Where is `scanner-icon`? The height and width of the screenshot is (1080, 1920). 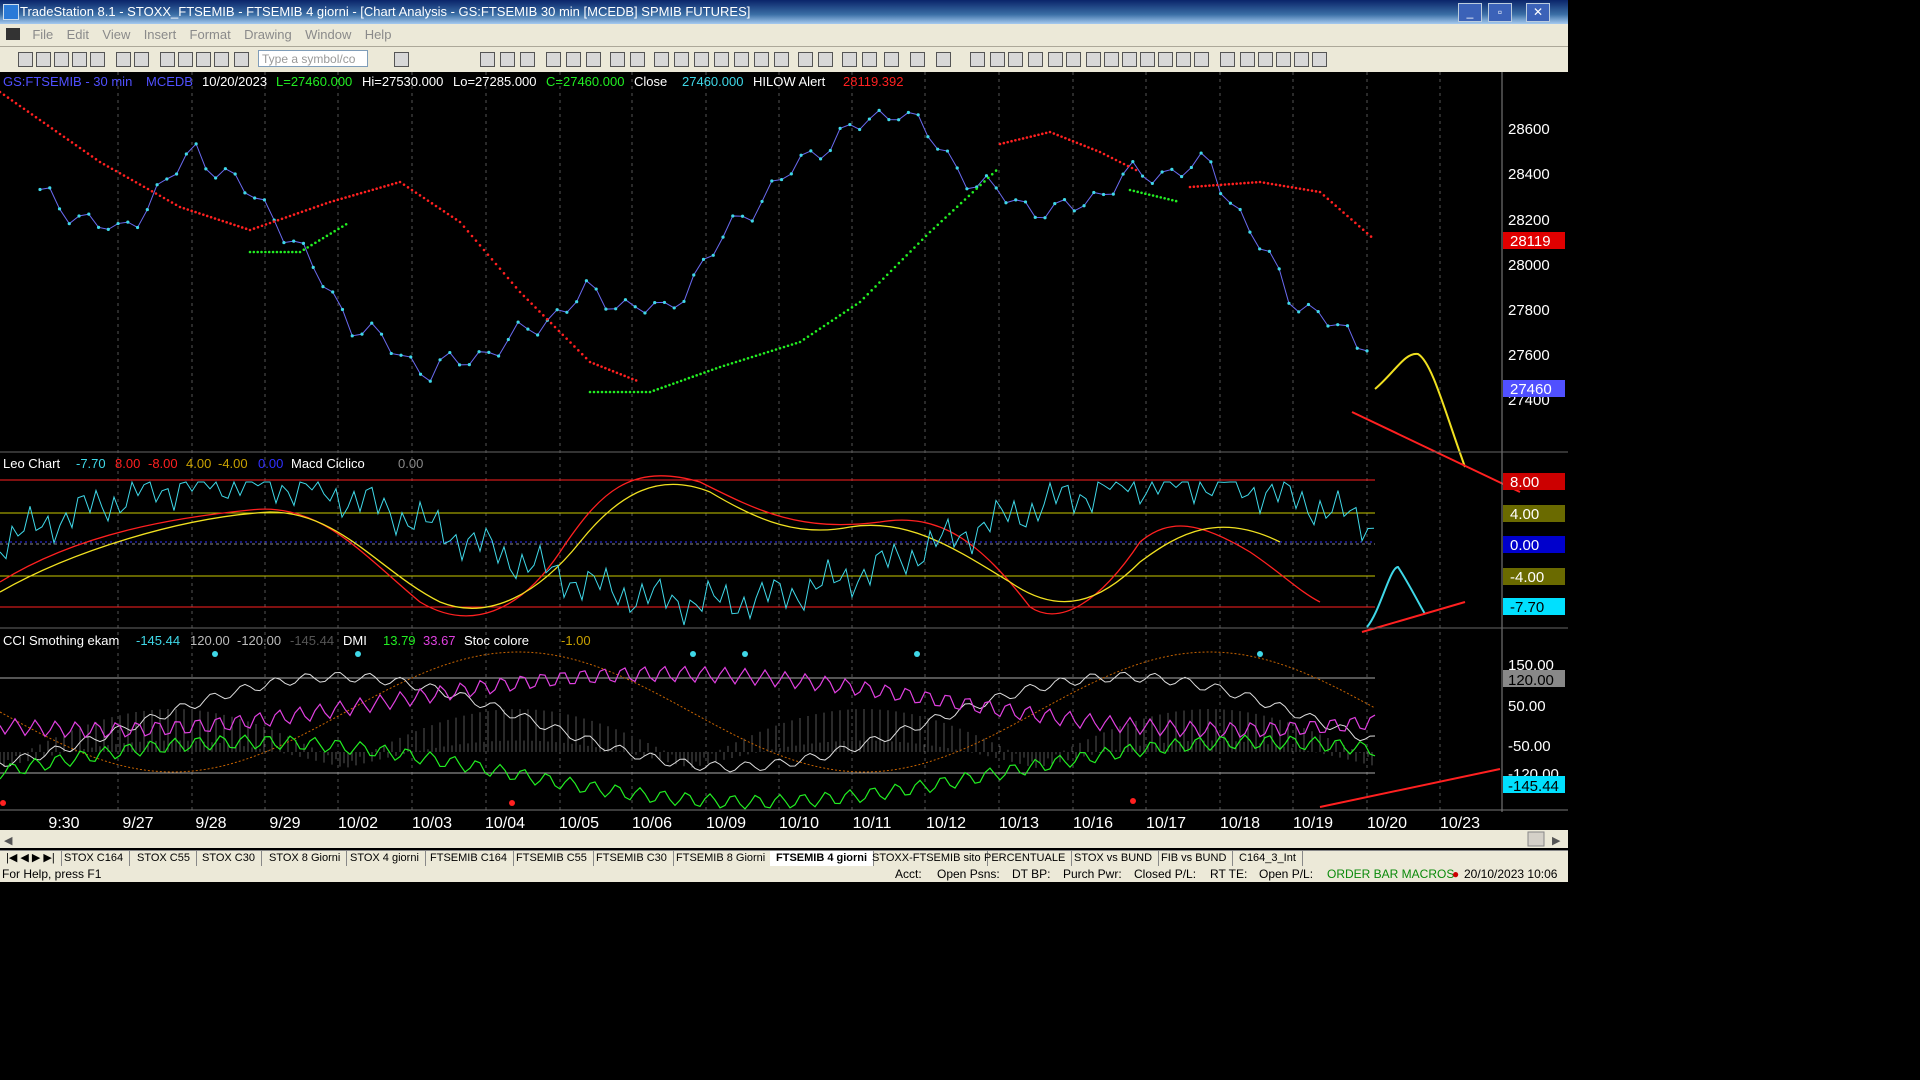 scanner-icon is located at coordinates (573, 59).